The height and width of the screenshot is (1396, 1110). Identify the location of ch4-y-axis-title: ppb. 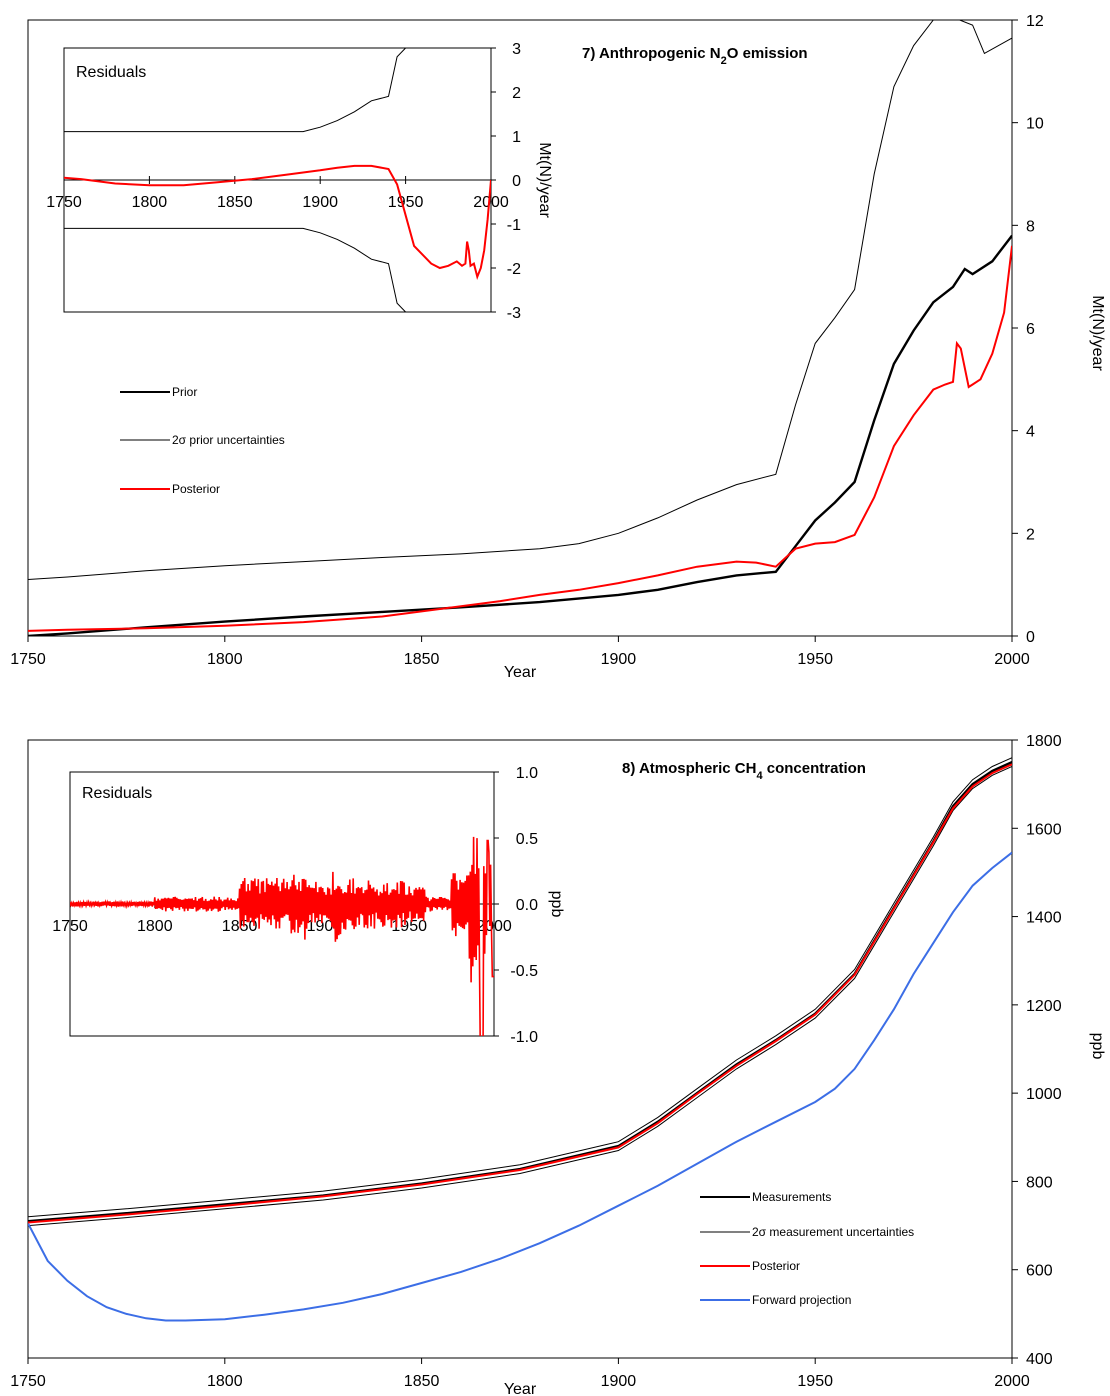
(1097, 1046).